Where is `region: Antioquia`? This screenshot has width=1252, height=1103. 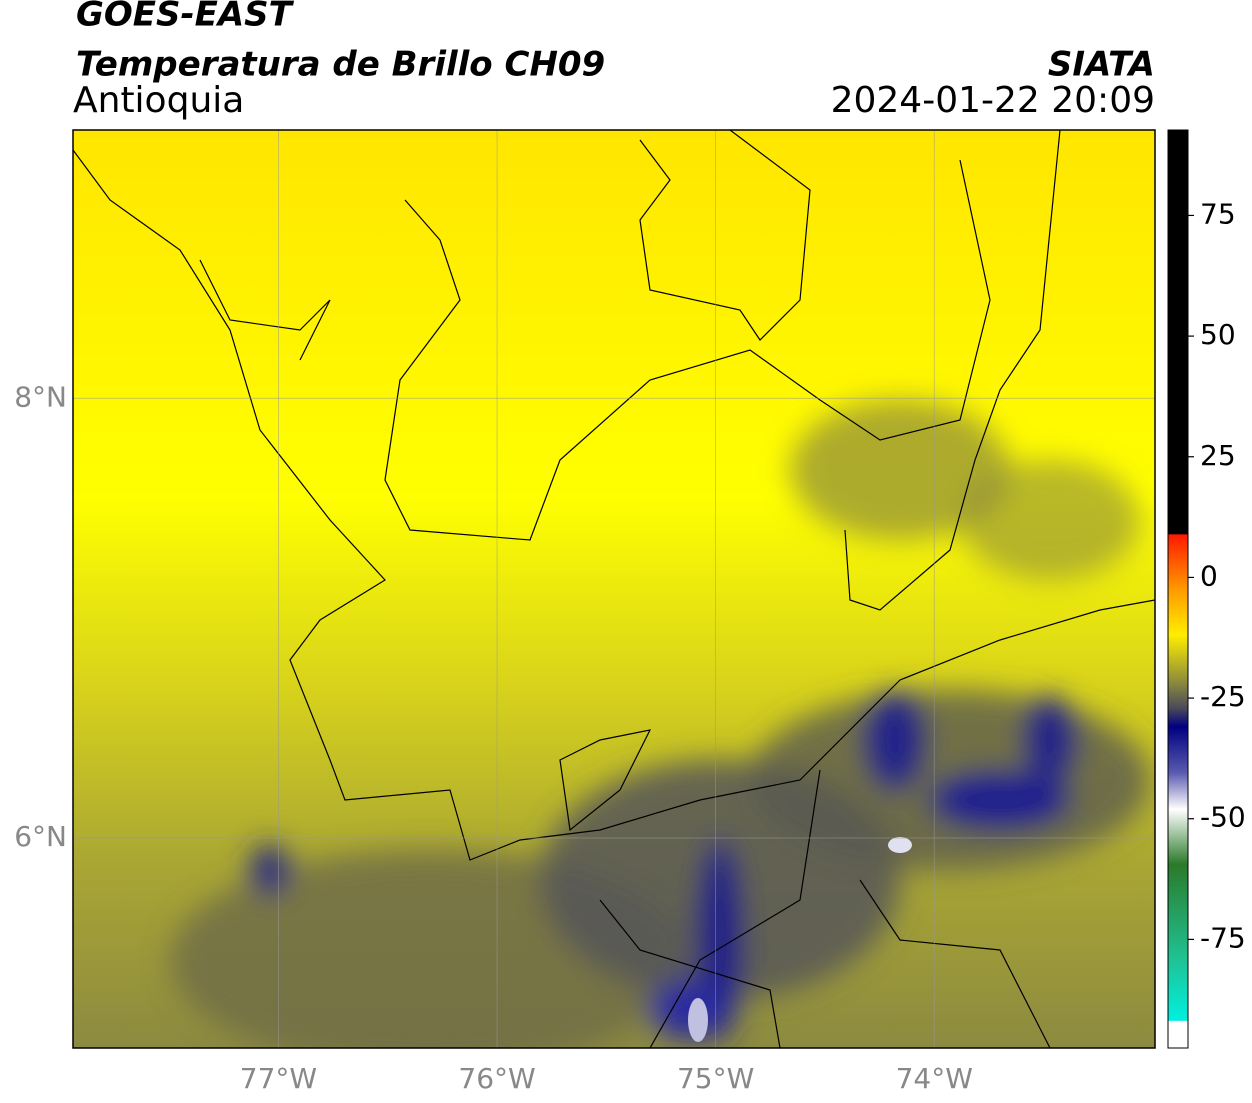
region: Antioquia is located at coordinates (158, 100).